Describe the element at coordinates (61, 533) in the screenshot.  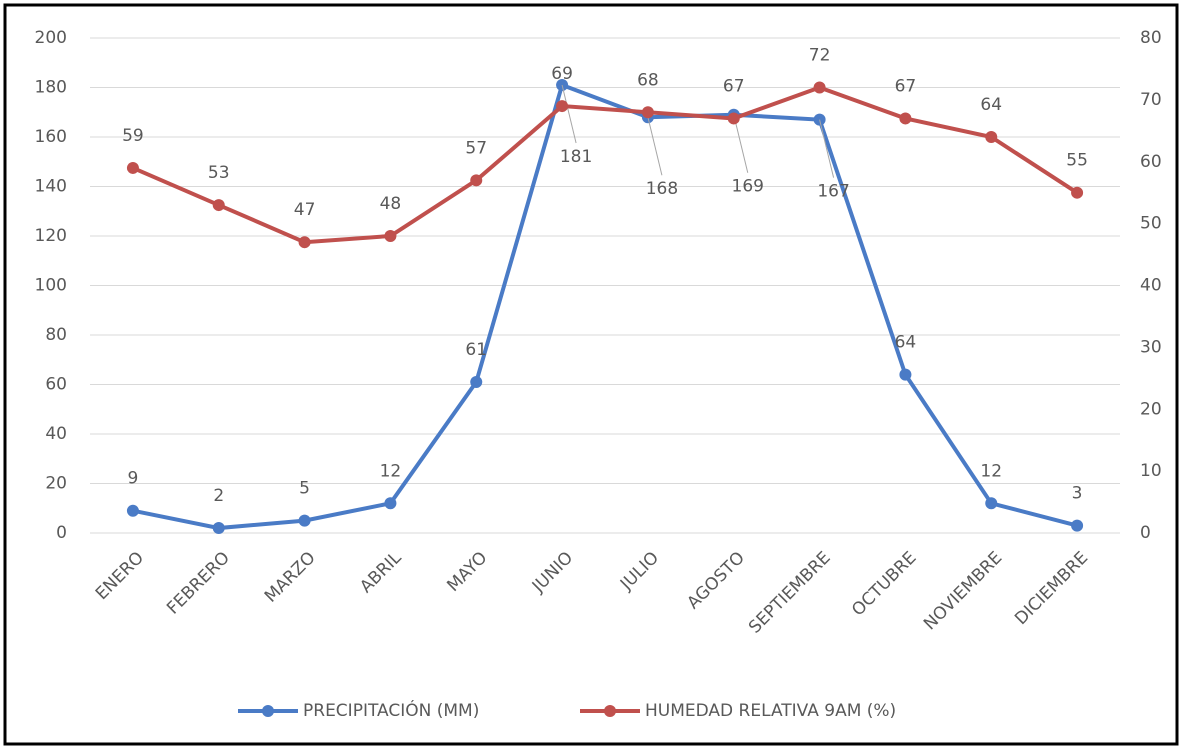
I see `y-tick-label: 0` at that location.